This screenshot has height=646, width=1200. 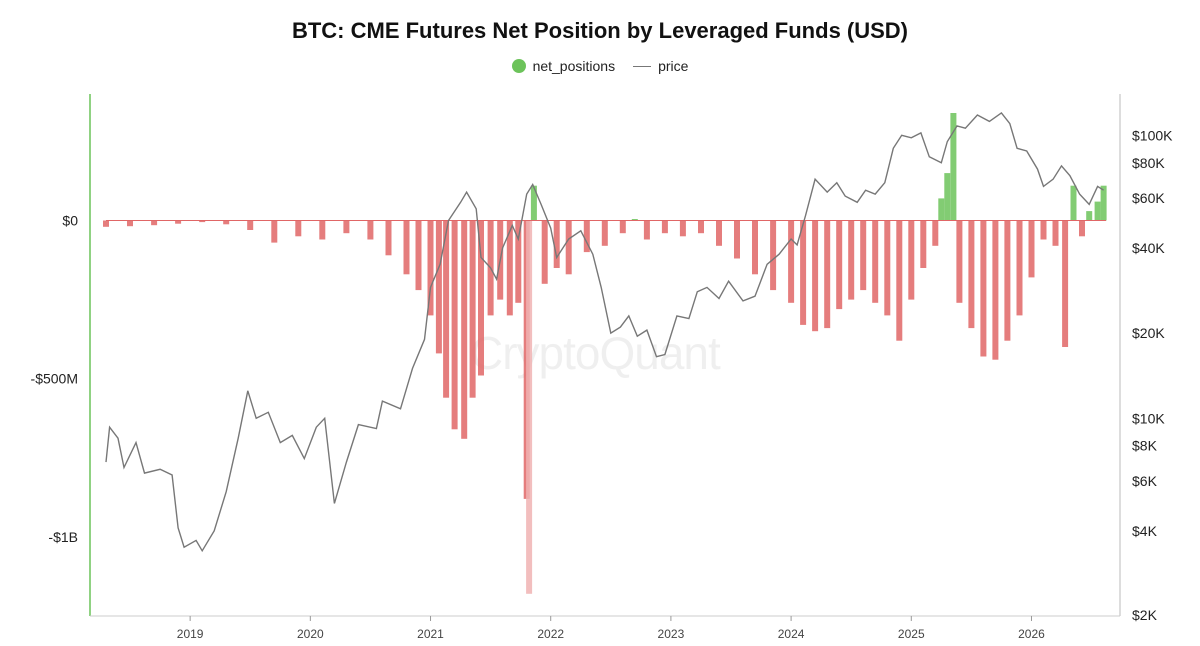 I want to click on legend-line-icon, so click(x=642, y=66).